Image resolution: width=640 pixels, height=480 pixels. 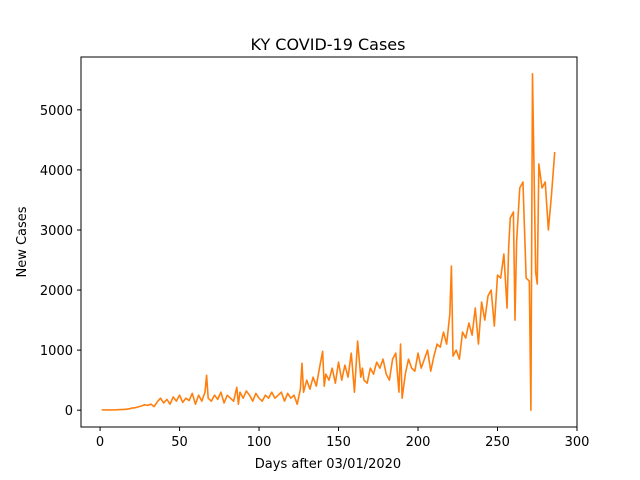 What do you see at coordinates (60, 261) in the screenshot?
I see `y-axis-ticks: 0 1000 2000 3000 4000 5000` at bounding box center [60, 261].